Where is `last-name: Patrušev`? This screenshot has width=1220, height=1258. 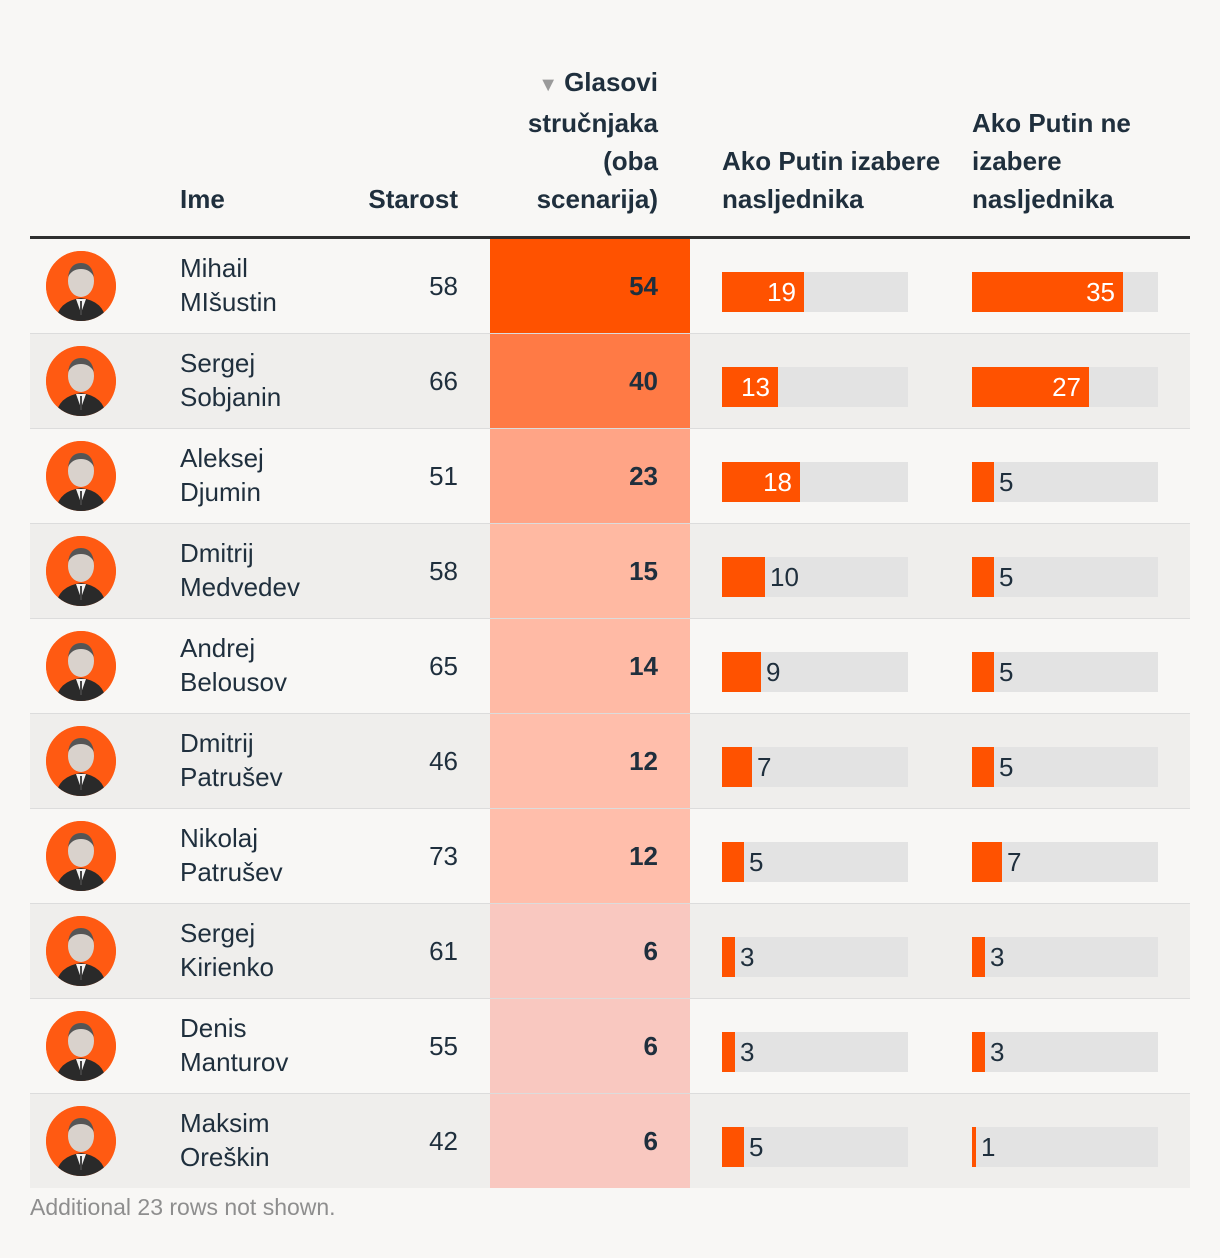
last-name: Patrušev is located at coordinates (231, 777).